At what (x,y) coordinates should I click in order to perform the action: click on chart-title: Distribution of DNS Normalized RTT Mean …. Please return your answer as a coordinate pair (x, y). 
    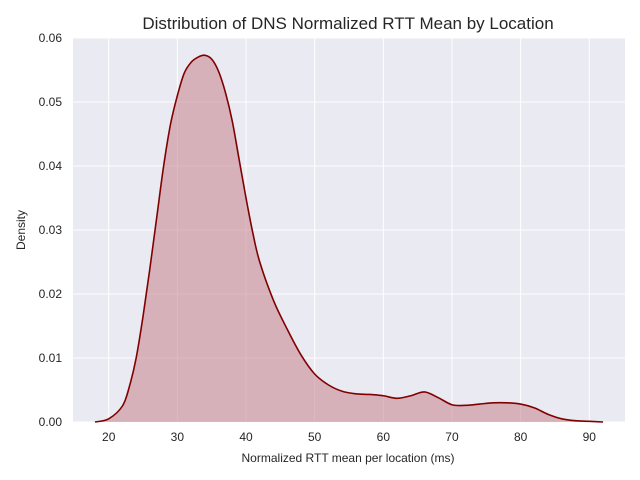
    Looking at the image, I should click on (347, 23).